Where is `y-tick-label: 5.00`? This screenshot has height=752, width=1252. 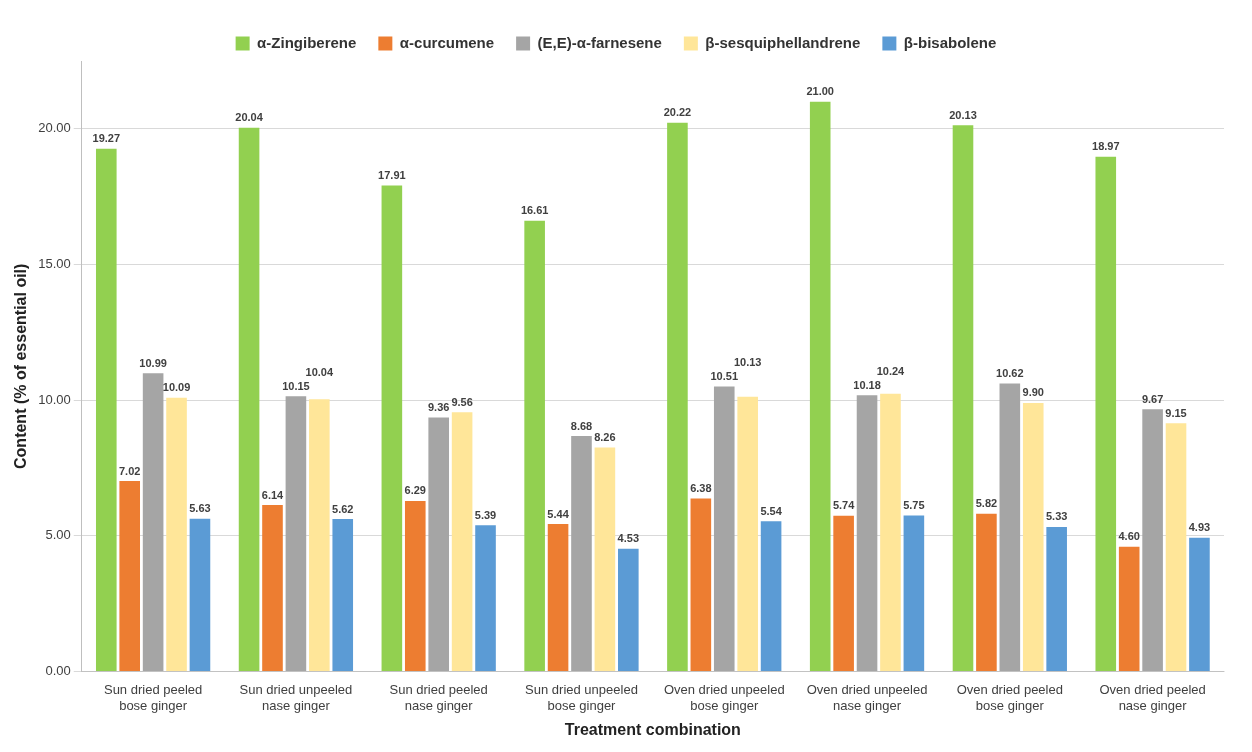 y-tick-label: 5.00 is located at coordinates (58, 535).